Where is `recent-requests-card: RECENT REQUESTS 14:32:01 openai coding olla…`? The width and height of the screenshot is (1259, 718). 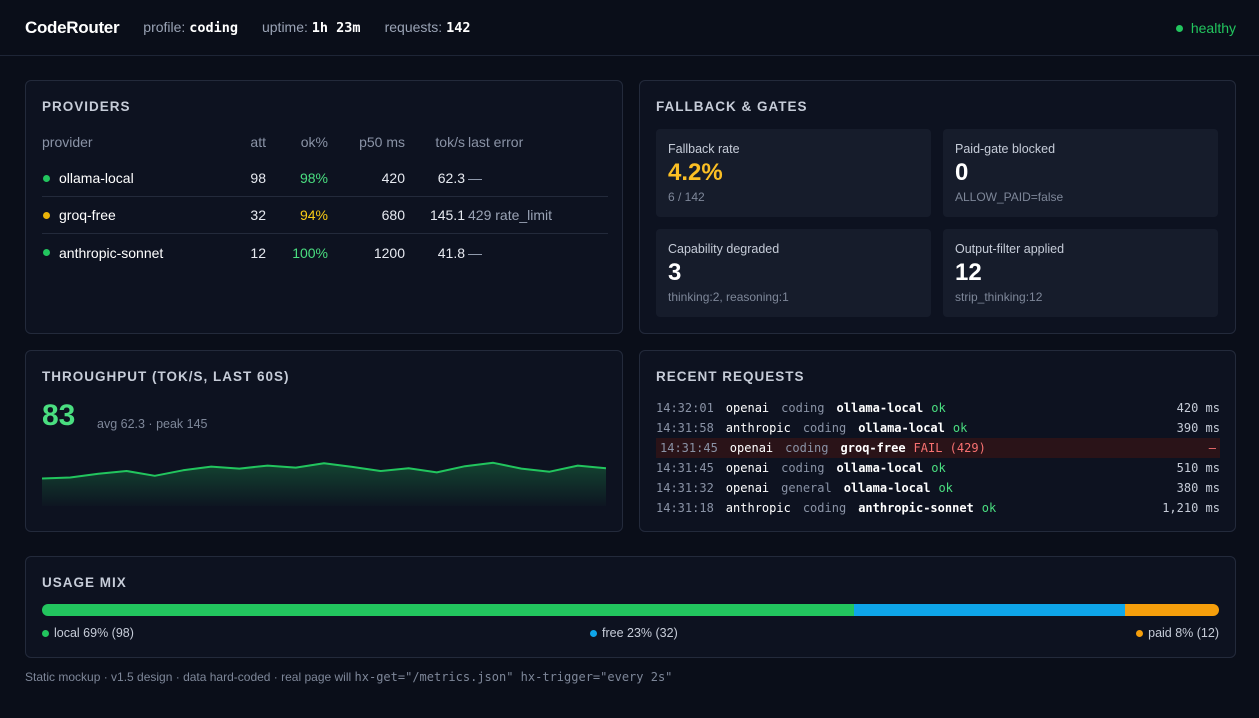
recent-requests-card: RECENT REQUESTS 14:32:01 openai coding olla… is located at coordinates (937, 441).